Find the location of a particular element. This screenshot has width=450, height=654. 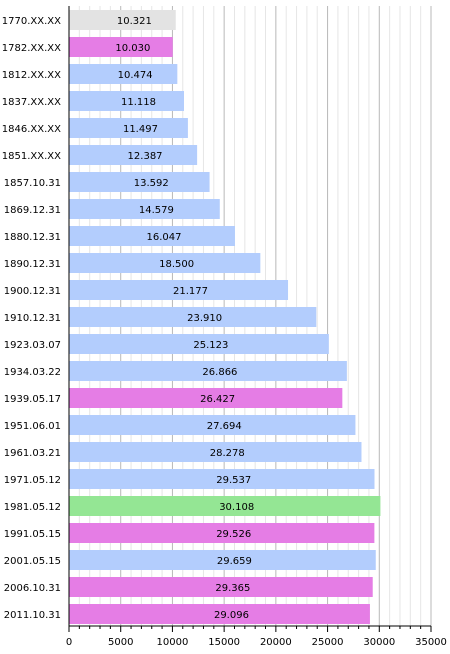

bar-value-label: 26.866 is located at coordinates (219, 372).